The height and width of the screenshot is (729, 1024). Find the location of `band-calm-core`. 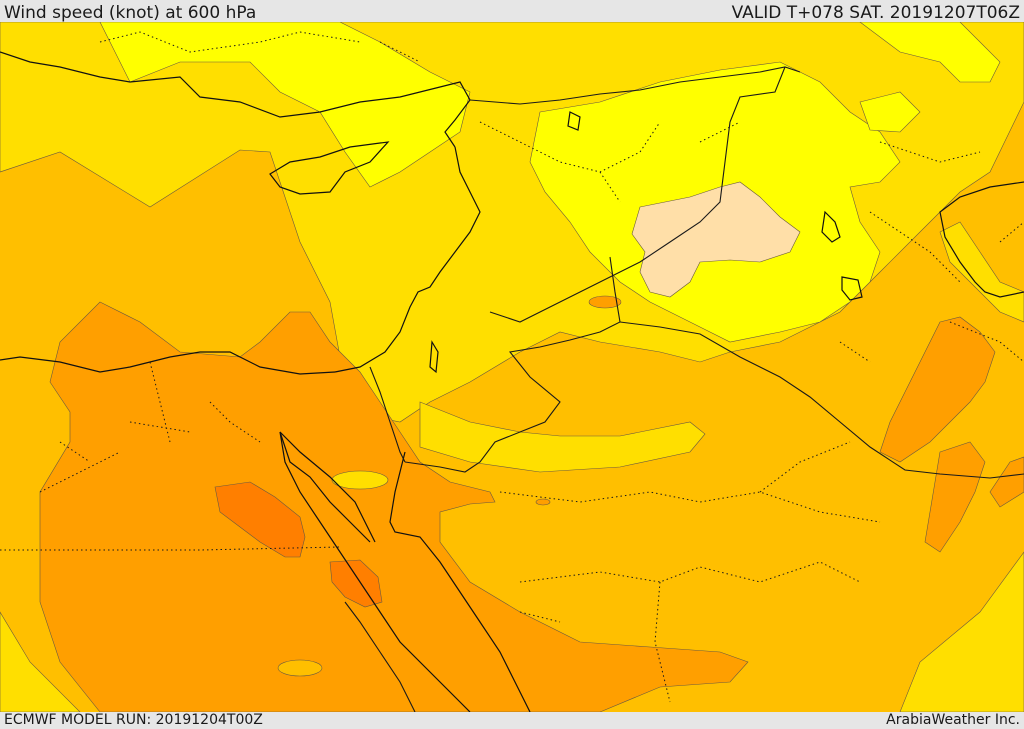

band-calm-core is located at coordinates (716, 239).